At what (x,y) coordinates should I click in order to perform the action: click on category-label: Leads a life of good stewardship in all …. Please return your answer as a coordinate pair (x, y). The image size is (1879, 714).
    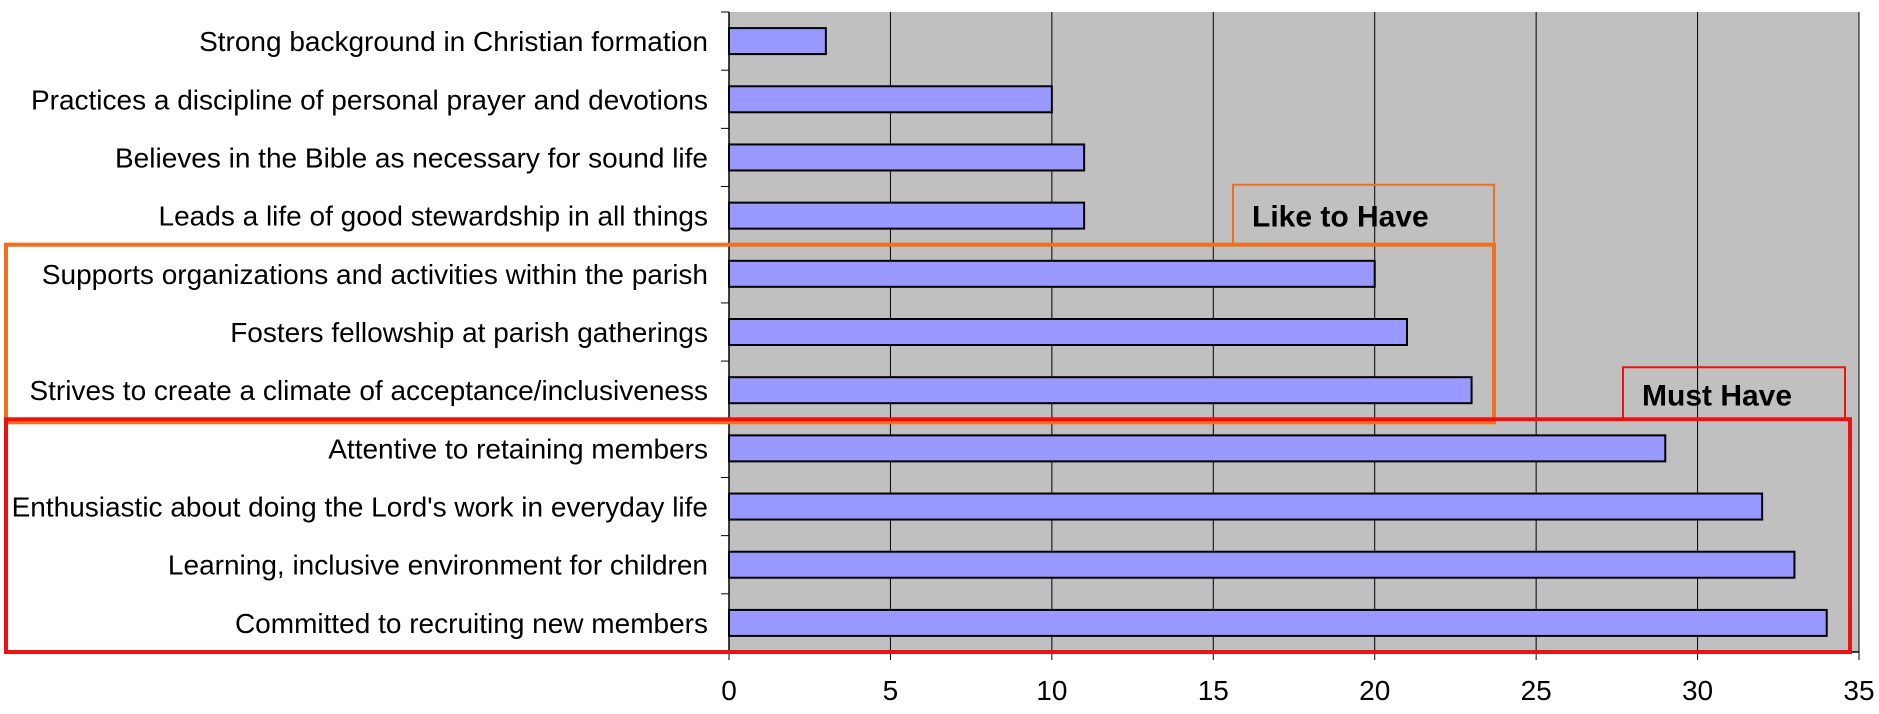
    Looking at the image, I should click on (433, 216).